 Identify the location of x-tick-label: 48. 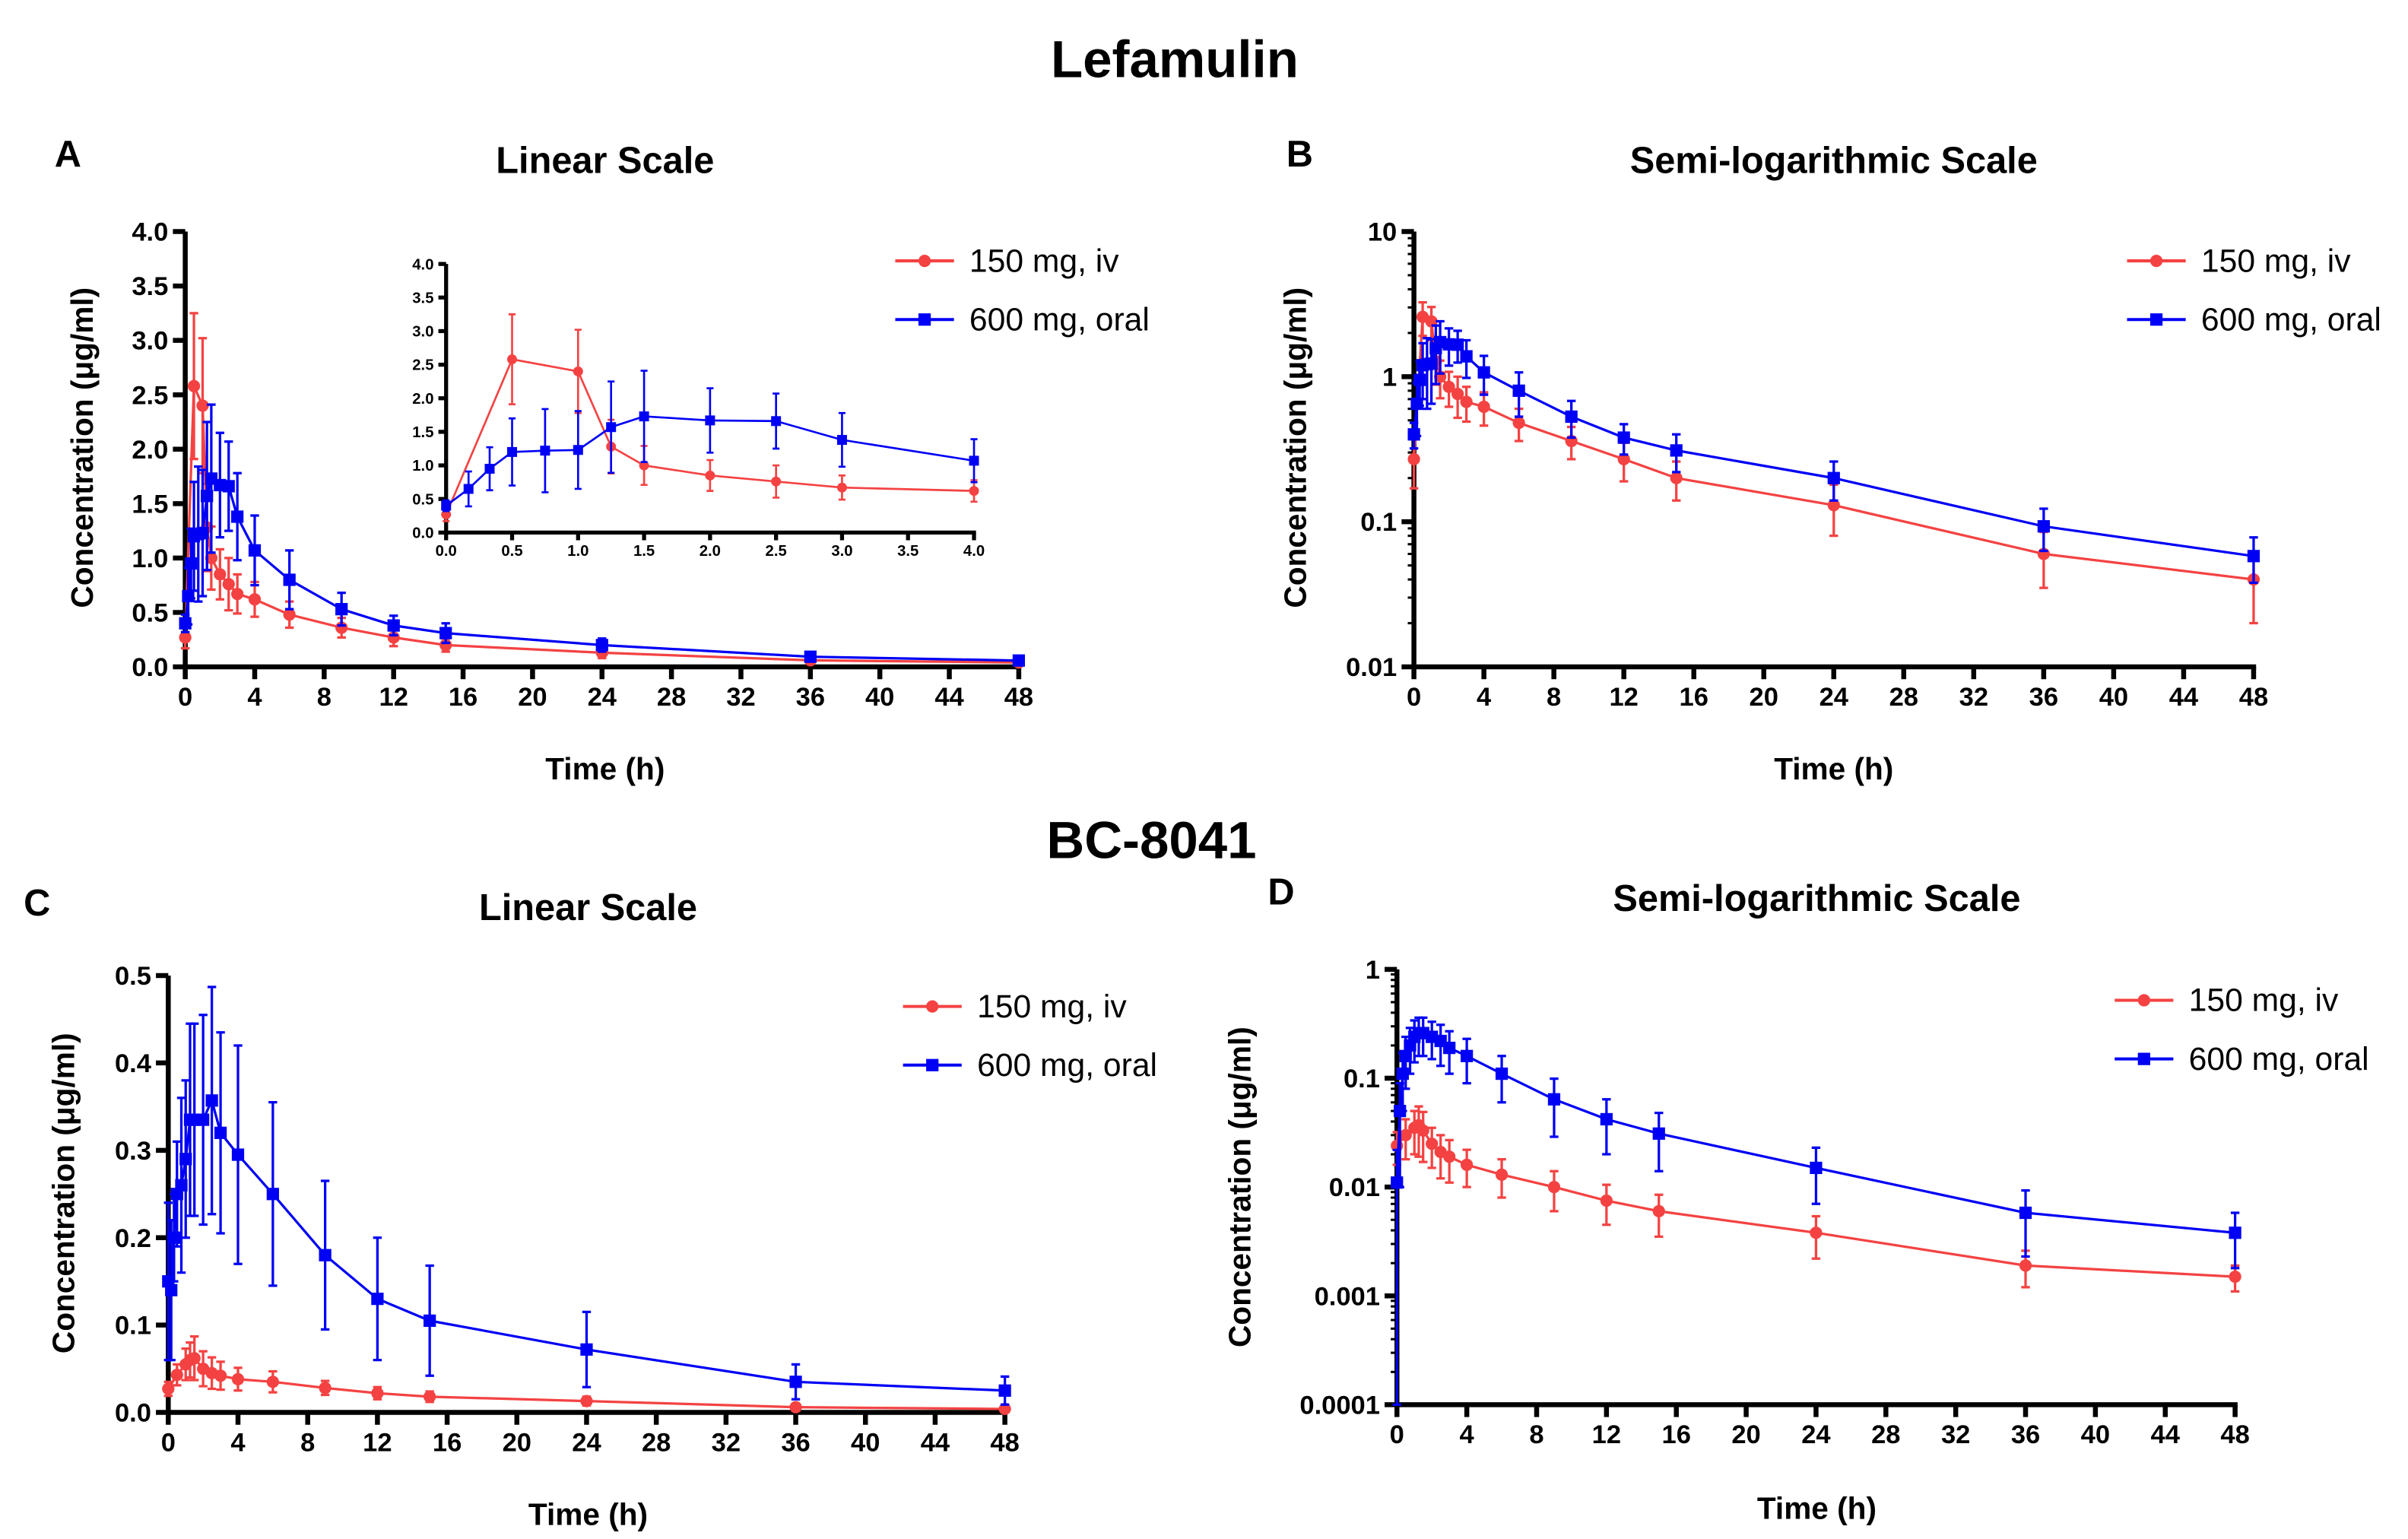
(1004, 1442).